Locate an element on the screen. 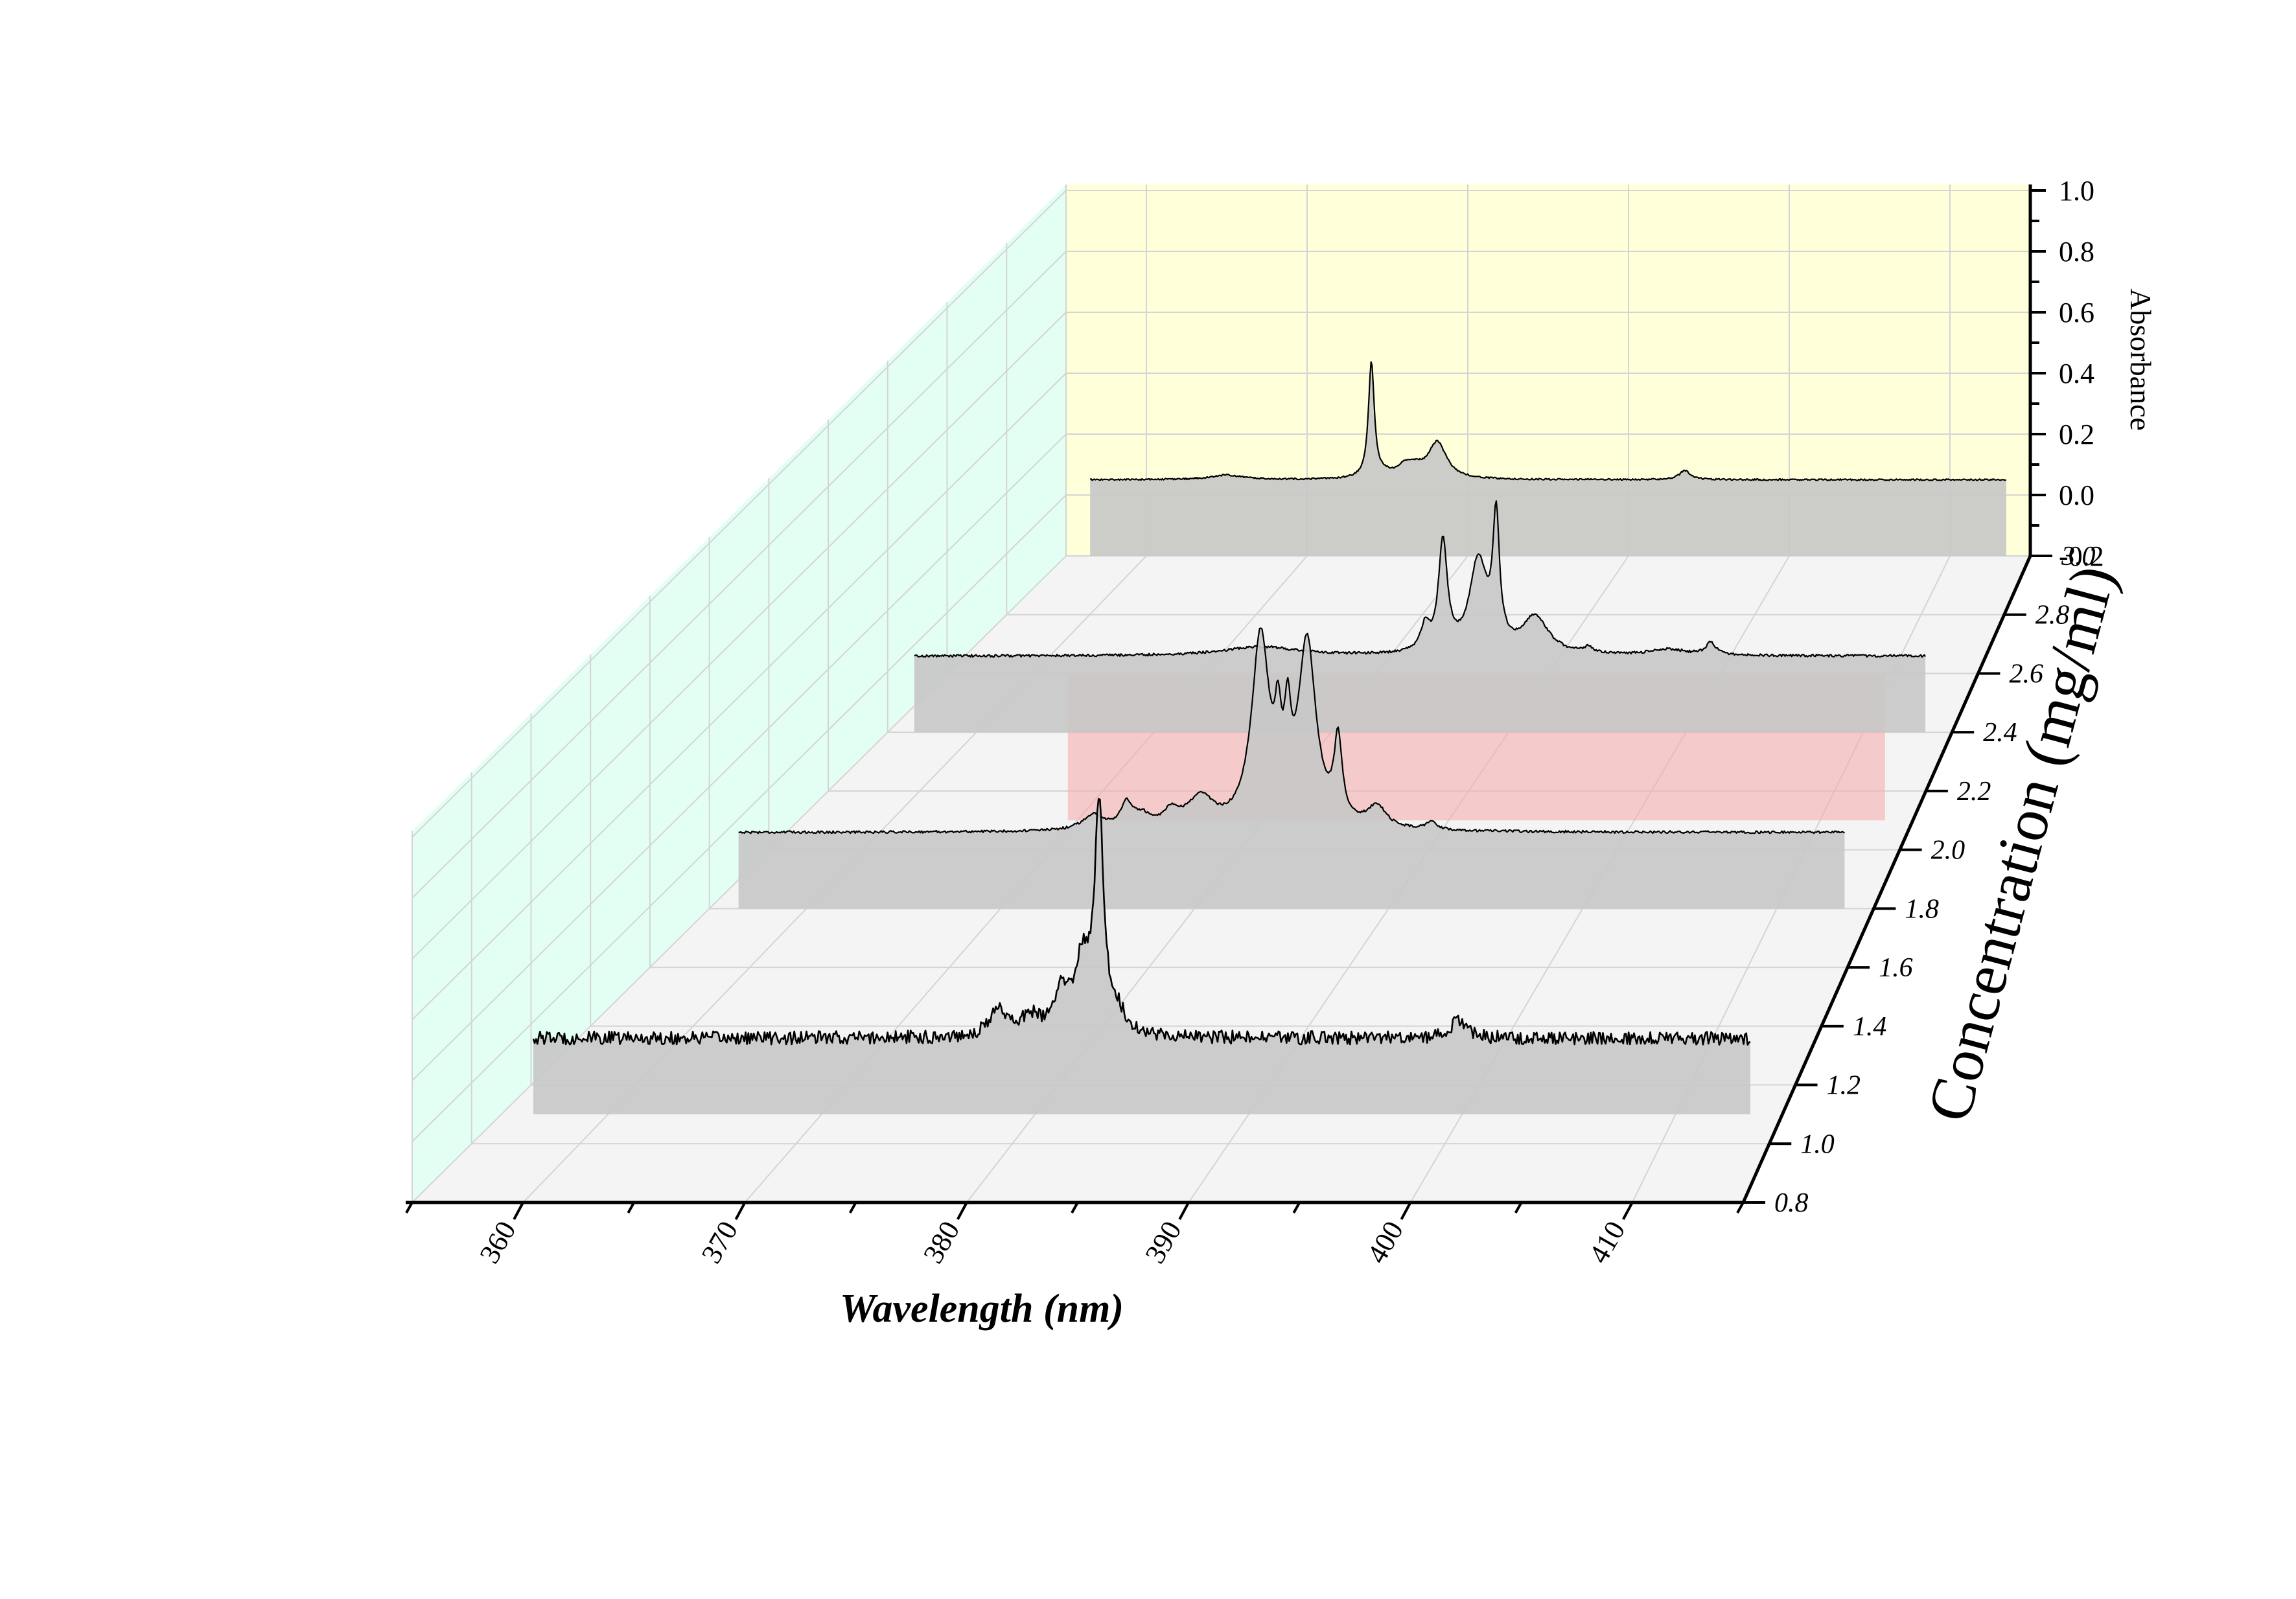 This screenshot has height=1599, width=2296. z-tick-label: 1.0 is located at coordinates (1817, 1144).